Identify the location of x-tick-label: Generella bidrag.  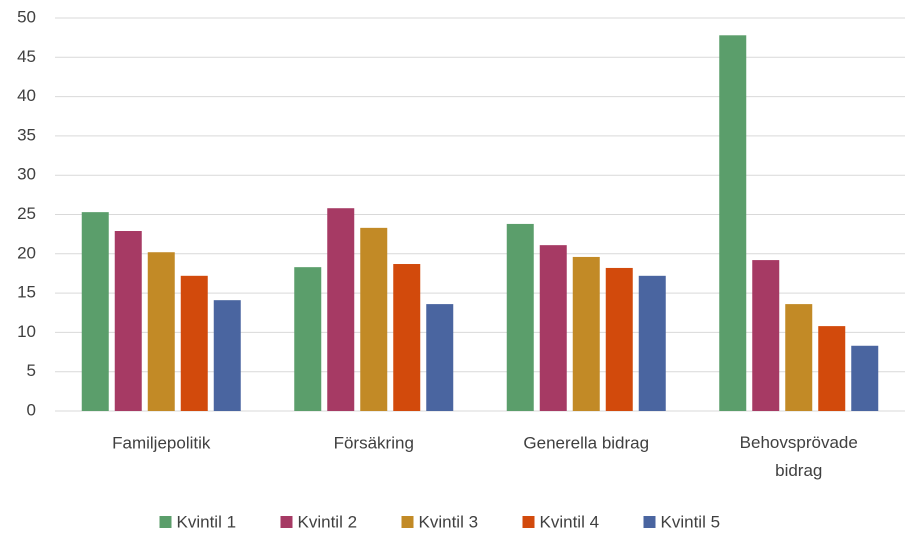
(586, 442).